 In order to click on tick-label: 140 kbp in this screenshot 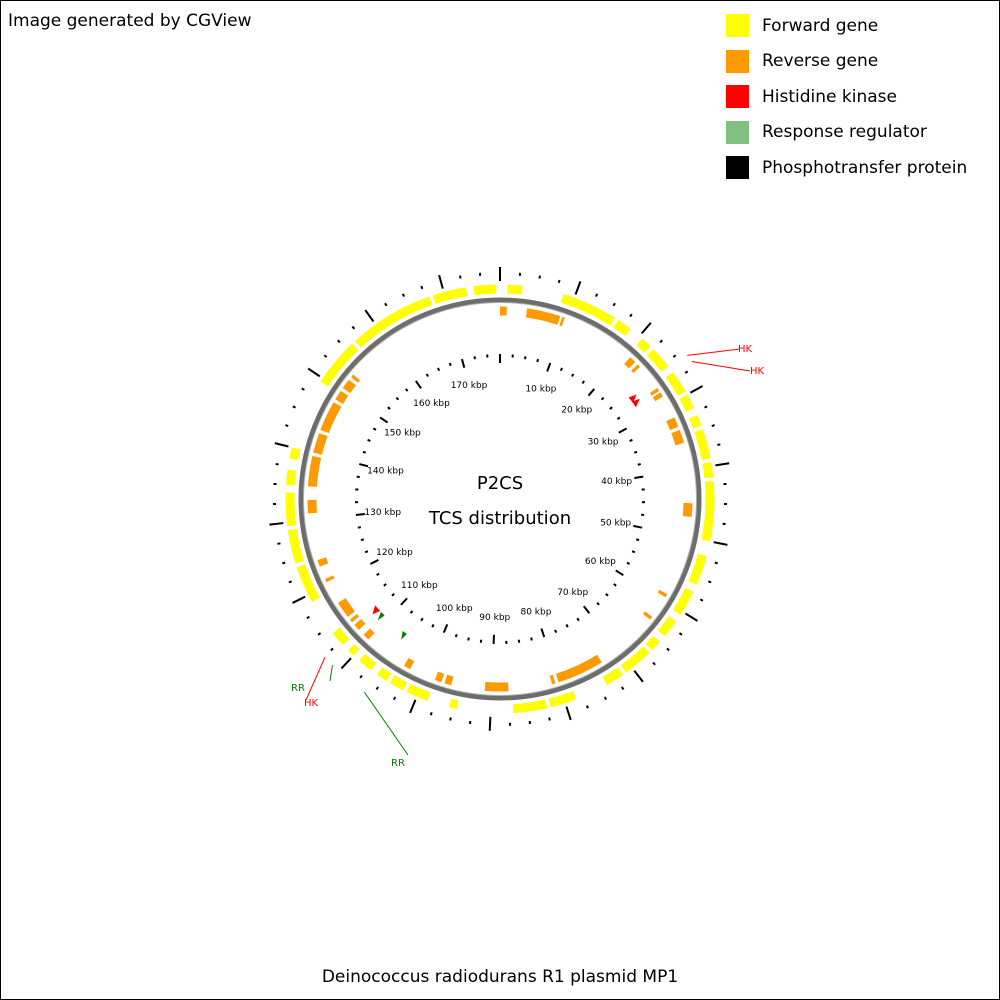, I will do `click(385, 472)`.